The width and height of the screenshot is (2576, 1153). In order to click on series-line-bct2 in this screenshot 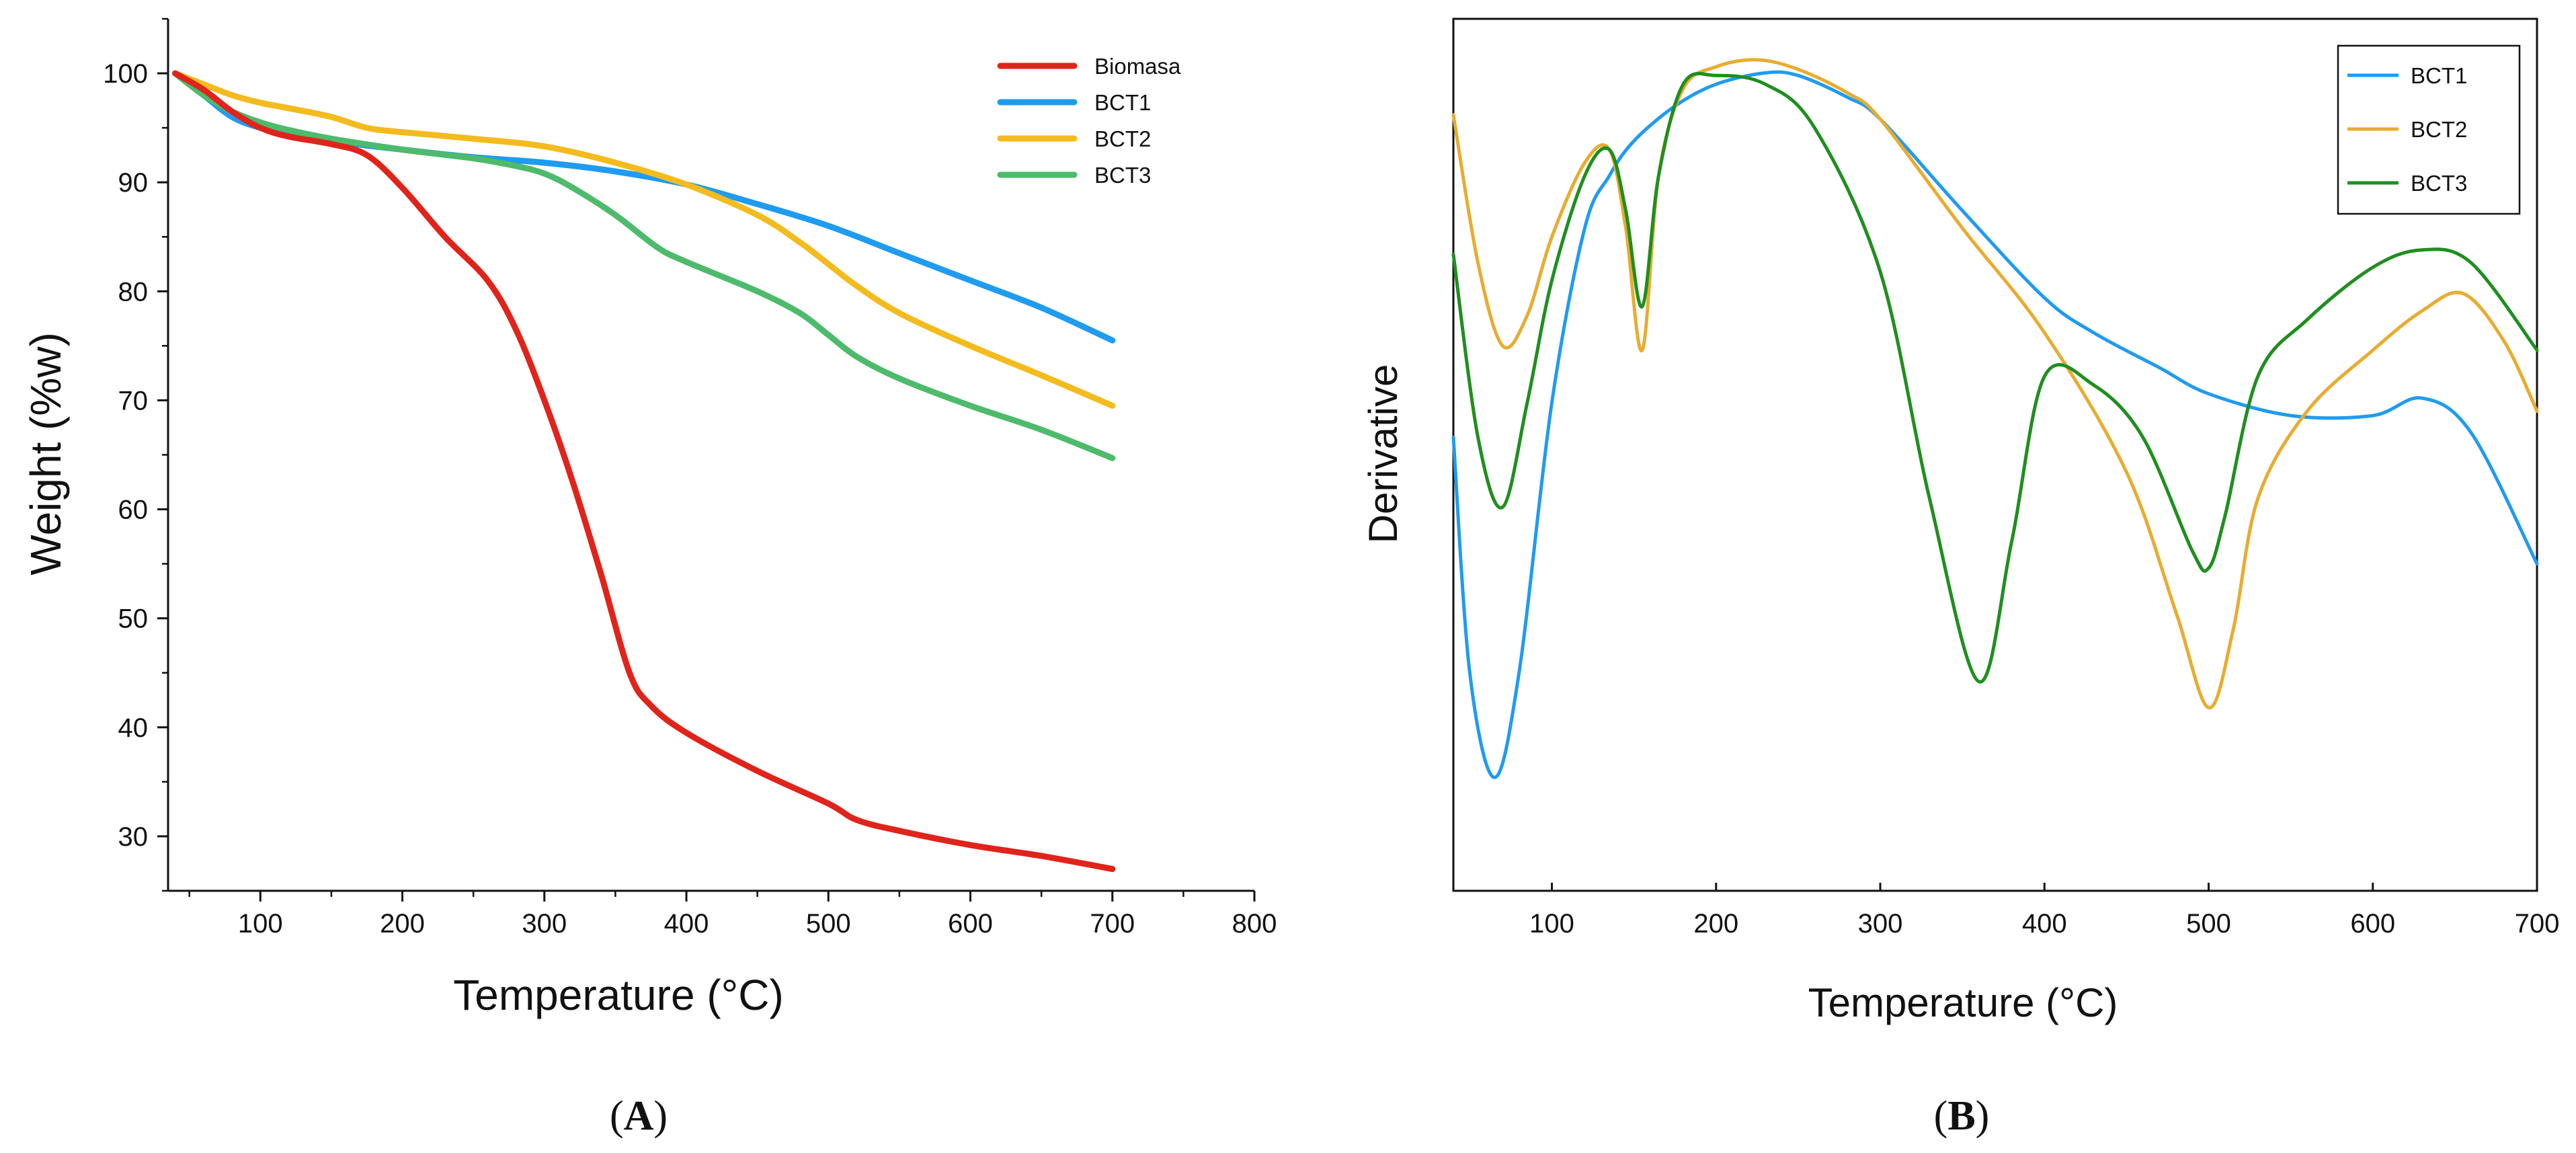, I will do `click(644, 239)`.